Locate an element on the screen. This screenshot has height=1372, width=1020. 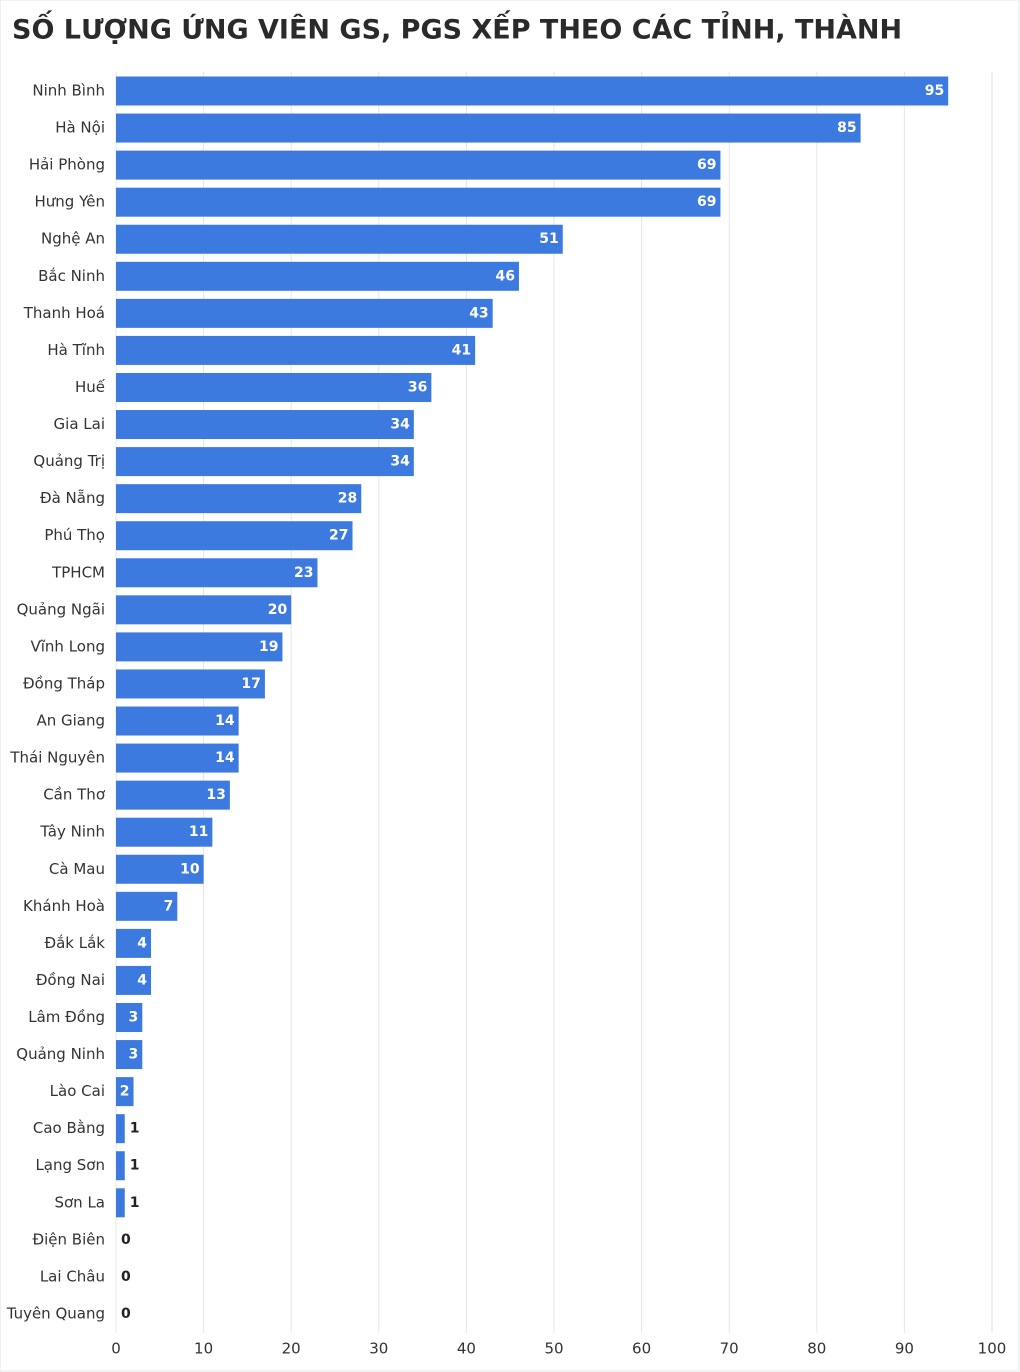
y-tick-label: Tuyên Quang is located at coordinates (55, 1313).